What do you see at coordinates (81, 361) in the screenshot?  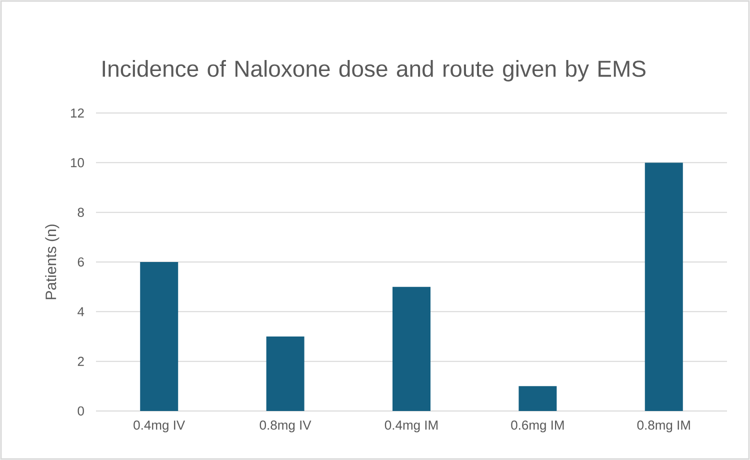 I see `y-tick-label: 2` at bounding box center [81, 361].